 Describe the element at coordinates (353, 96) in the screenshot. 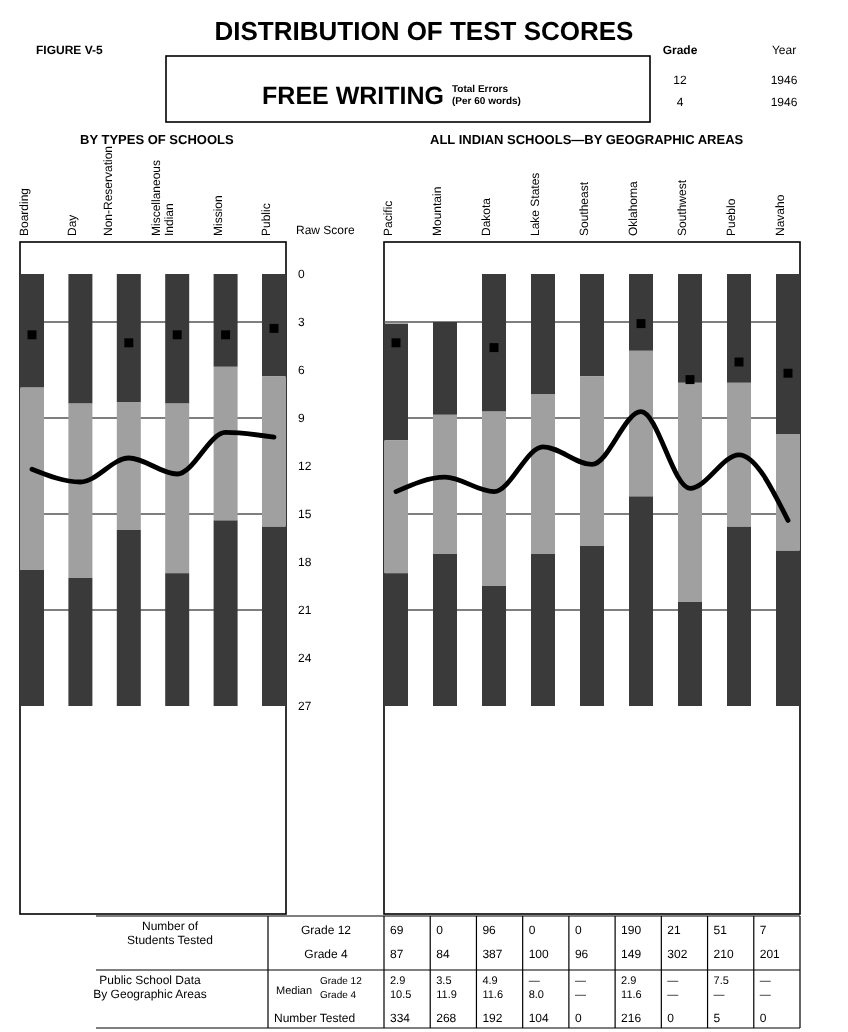

I see `text: FREE WRITING` at that location.